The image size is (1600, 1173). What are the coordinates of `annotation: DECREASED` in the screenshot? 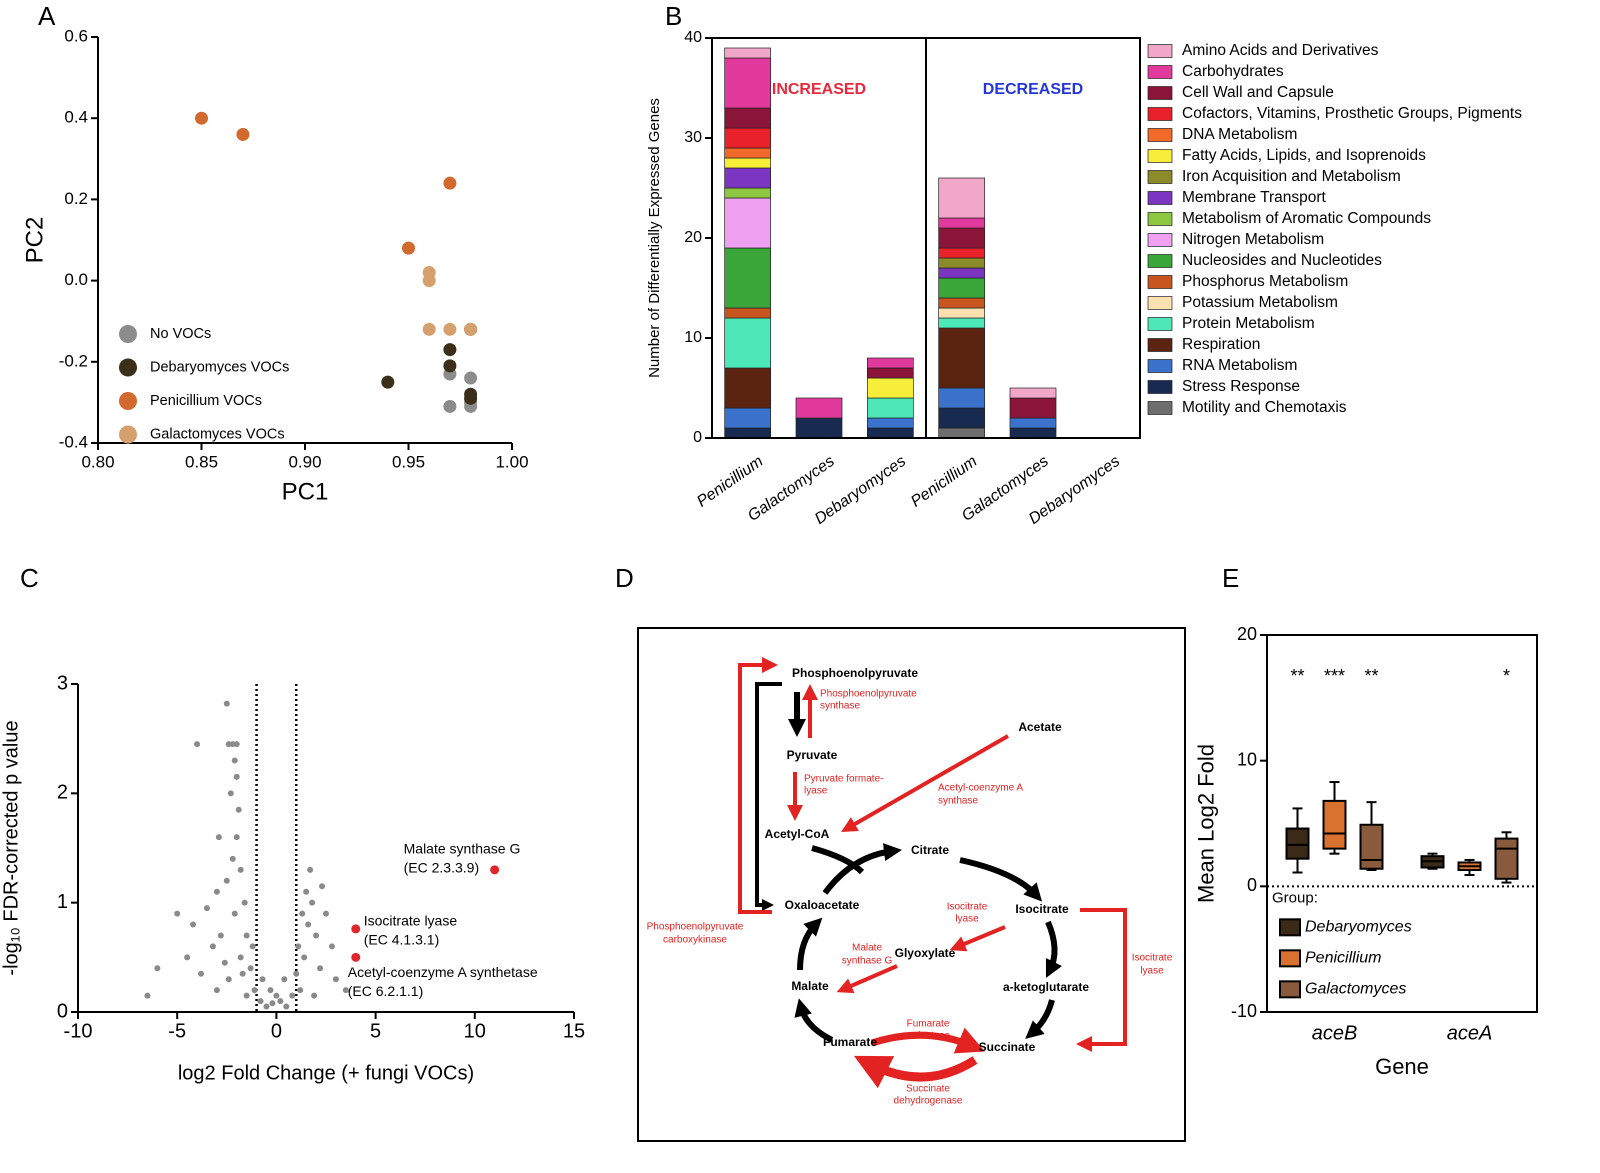 It's located at (1033, 89).